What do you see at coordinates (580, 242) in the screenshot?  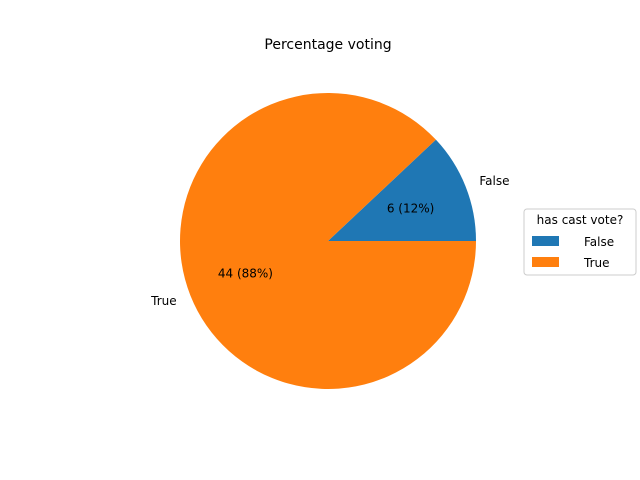 I see `legend: has cast vote? False True` at bounding box center [580, 242].